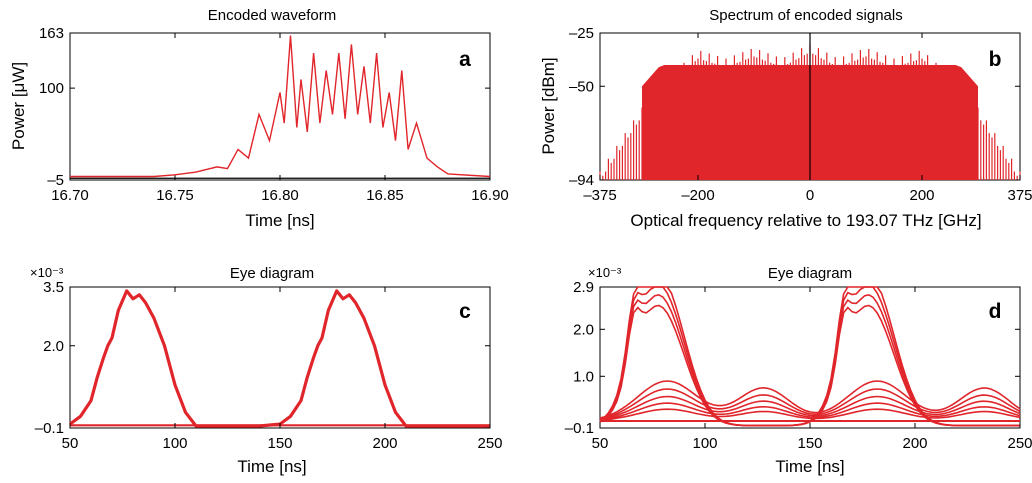 The width and height of the screenshot is (1032, 483). I want to click on panel-label-b: b, so click(995, 59).